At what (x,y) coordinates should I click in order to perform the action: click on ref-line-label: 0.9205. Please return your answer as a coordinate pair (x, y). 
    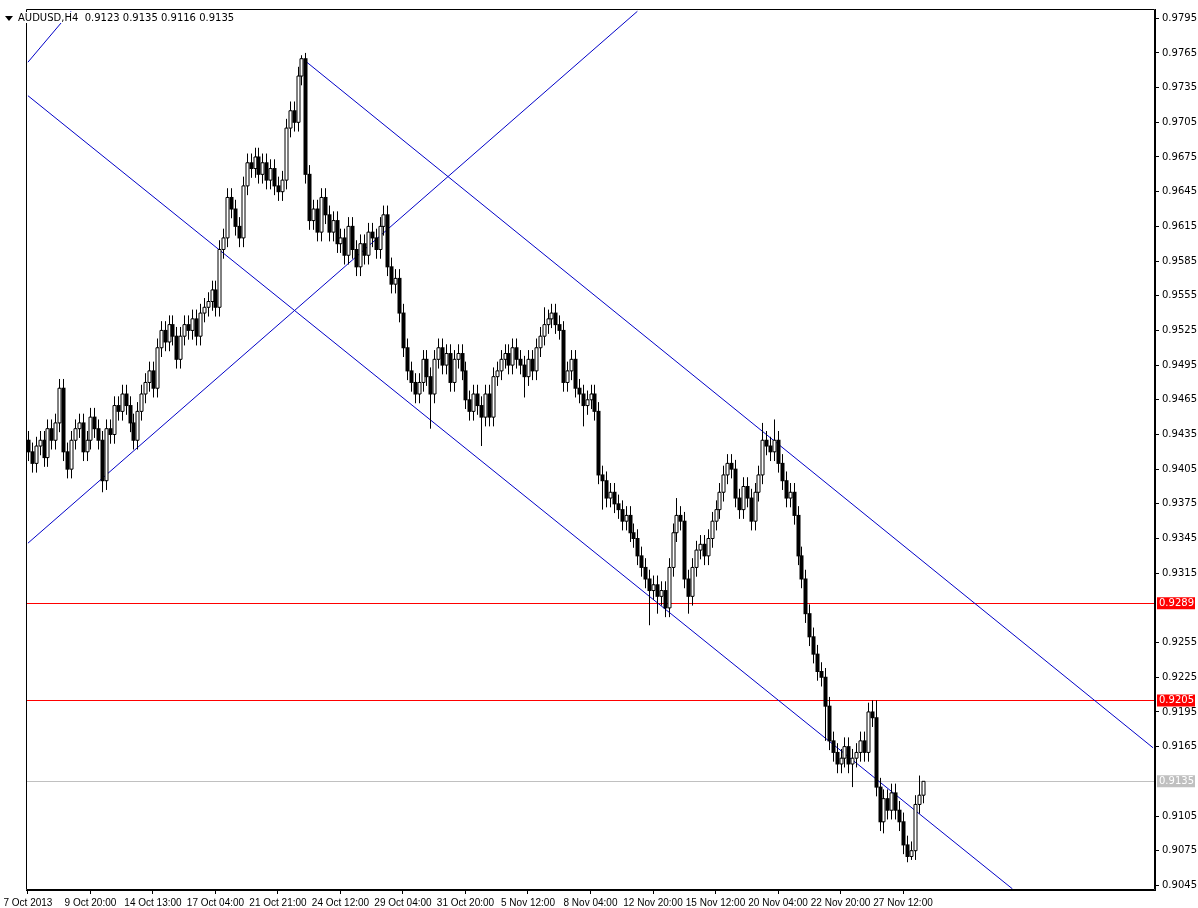
    Looking at the image, I should click on (1176, 699).